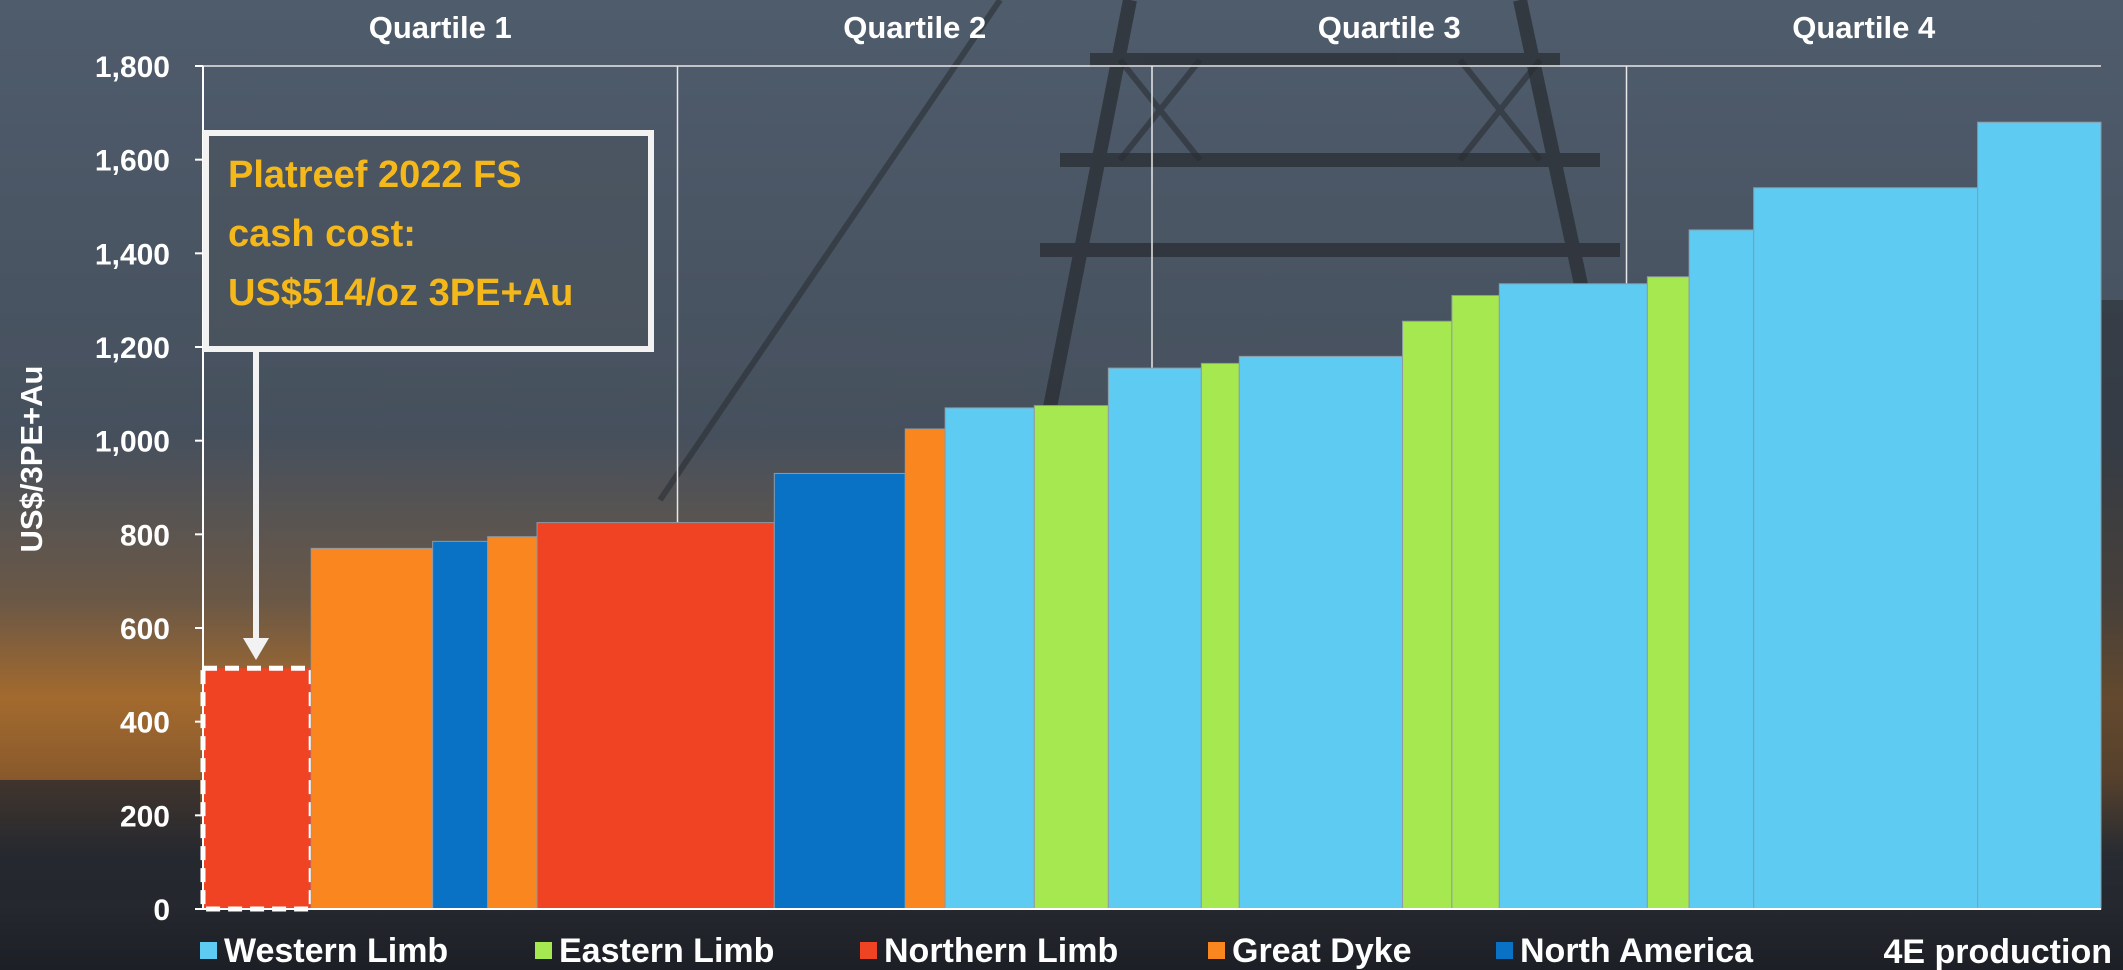  I want to click on callout-arrow-head, so click(256, 649).